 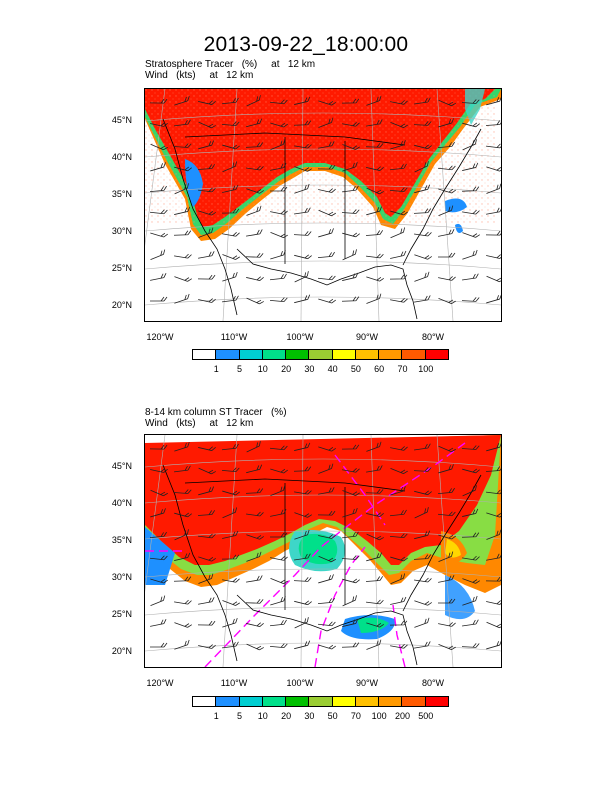 I want to click on tracer-blob-yellow-east, so click(x=453, y=548).